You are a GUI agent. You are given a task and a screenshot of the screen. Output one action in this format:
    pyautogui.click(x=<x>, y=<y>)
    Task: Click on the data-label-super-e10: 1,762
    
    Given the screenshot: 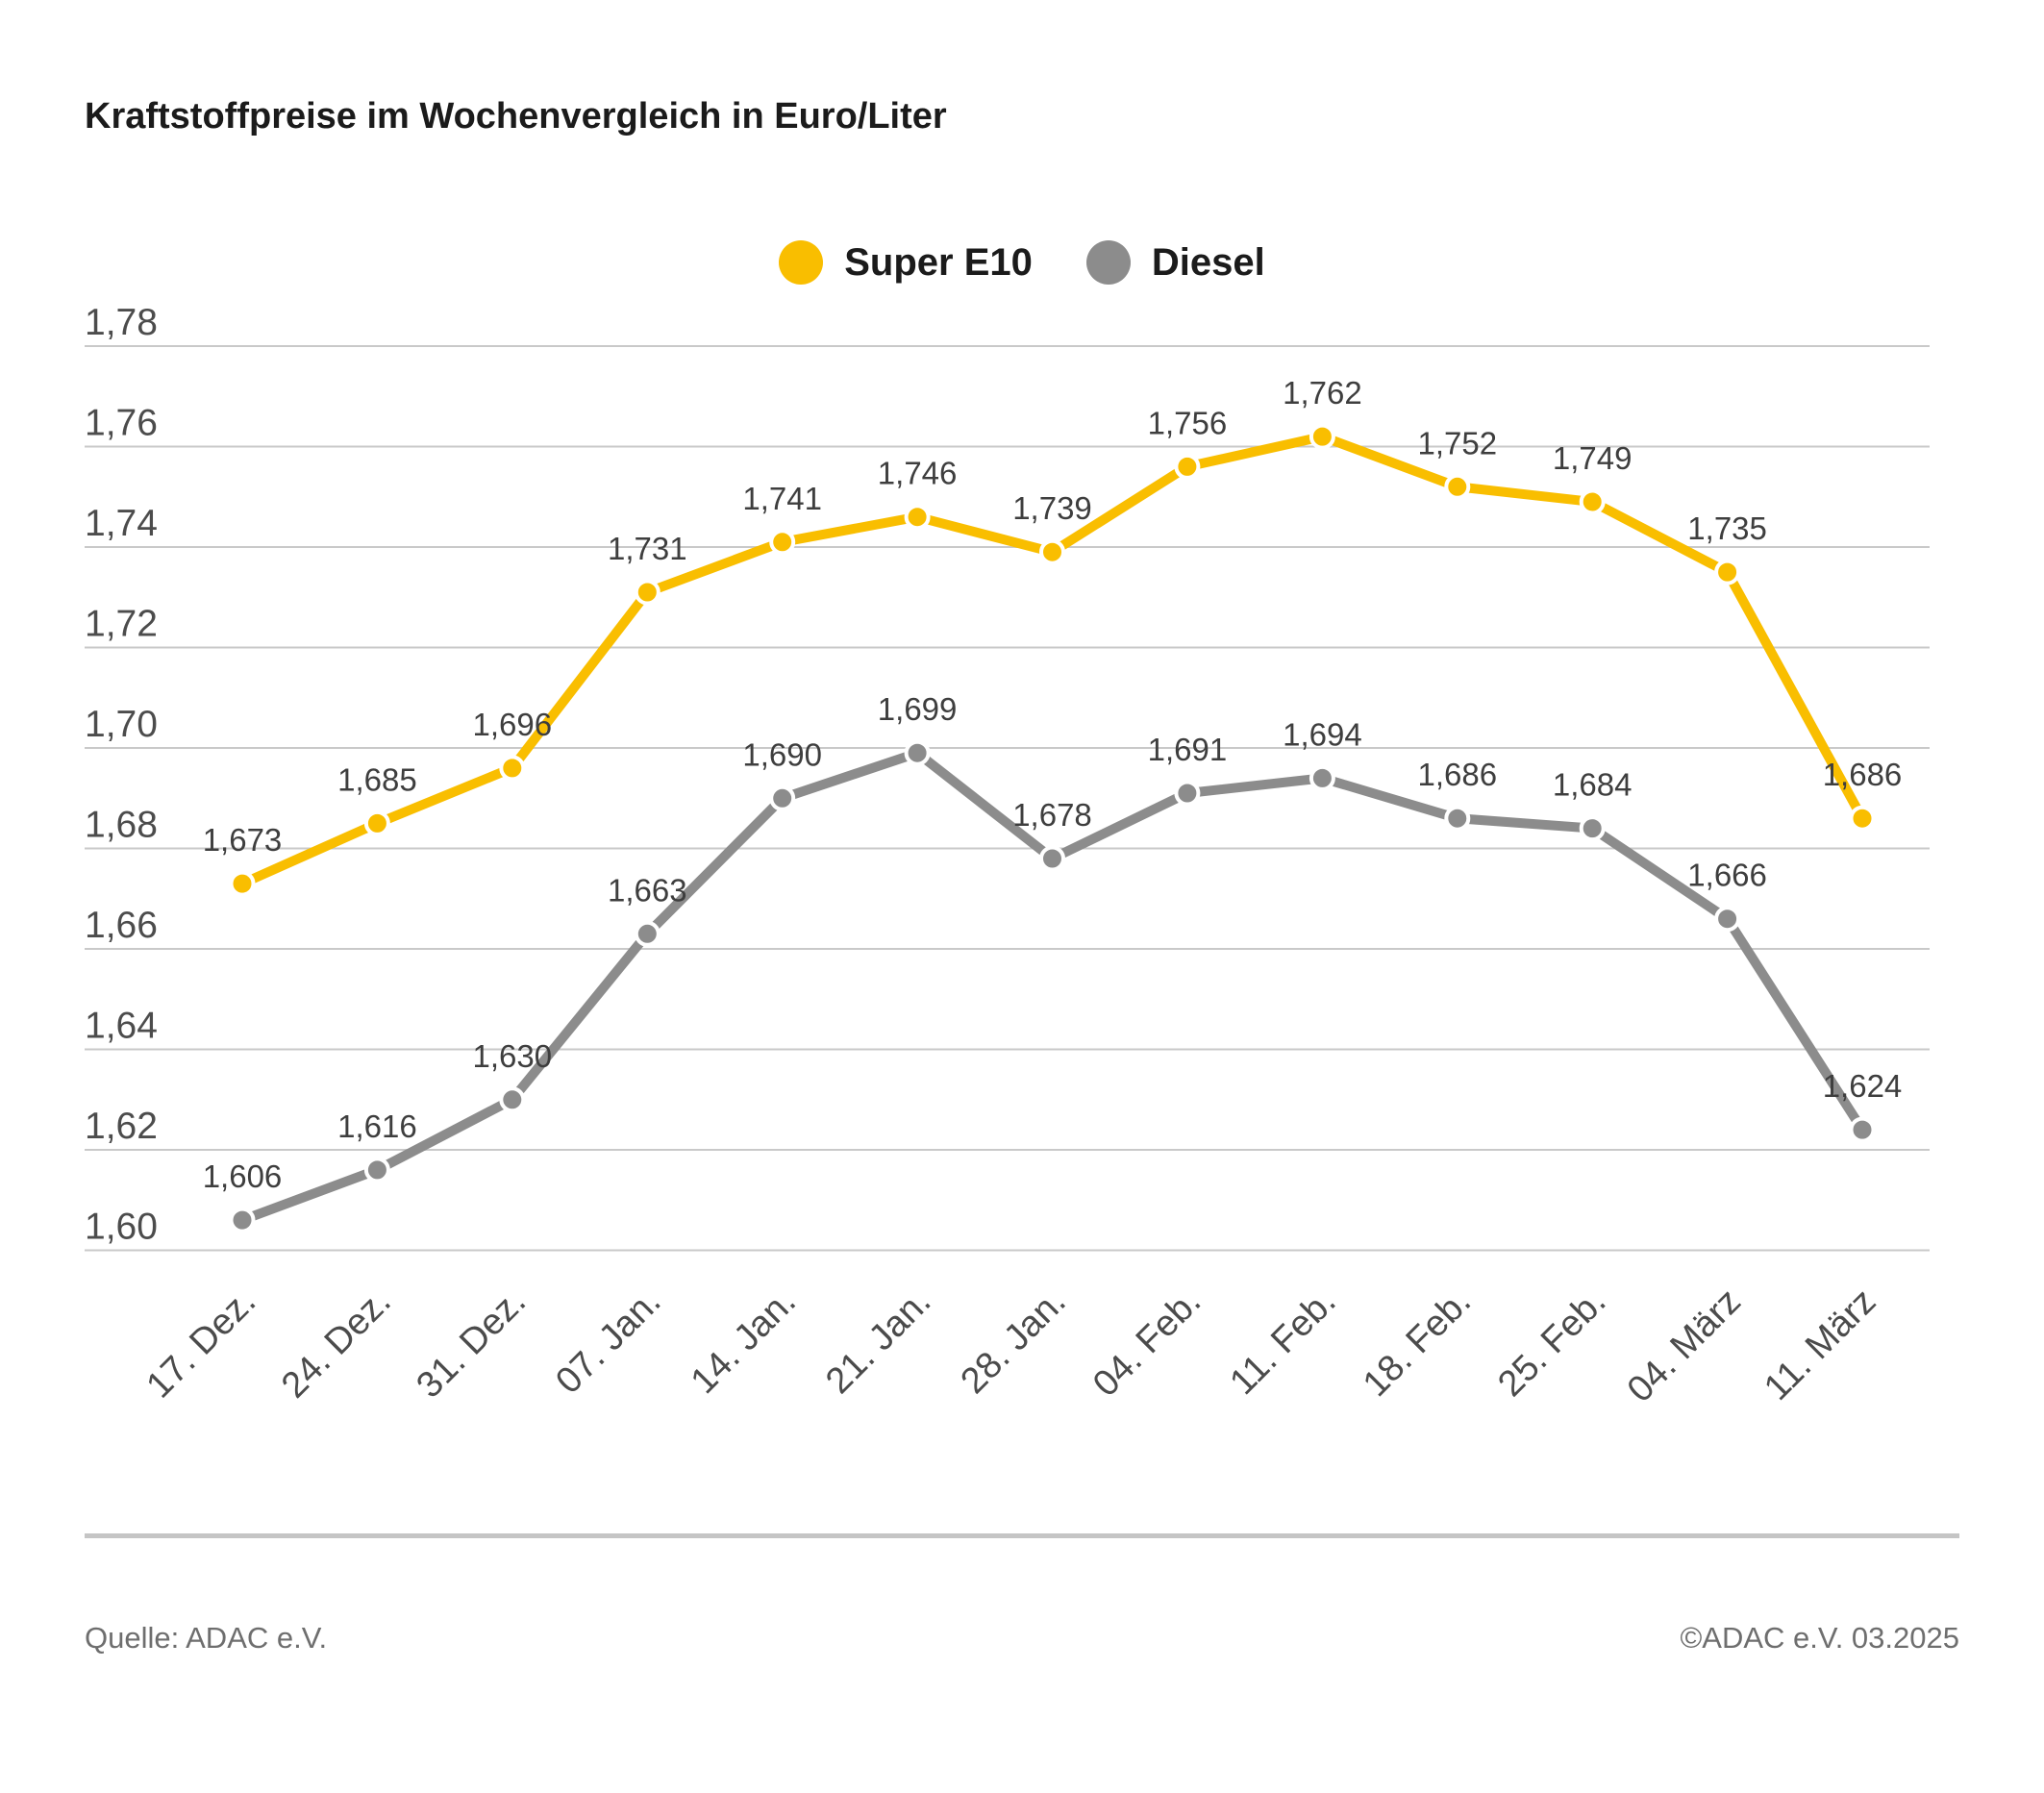 What is the action you would take?
    pyautogui.click(x=1322, y=393)
    